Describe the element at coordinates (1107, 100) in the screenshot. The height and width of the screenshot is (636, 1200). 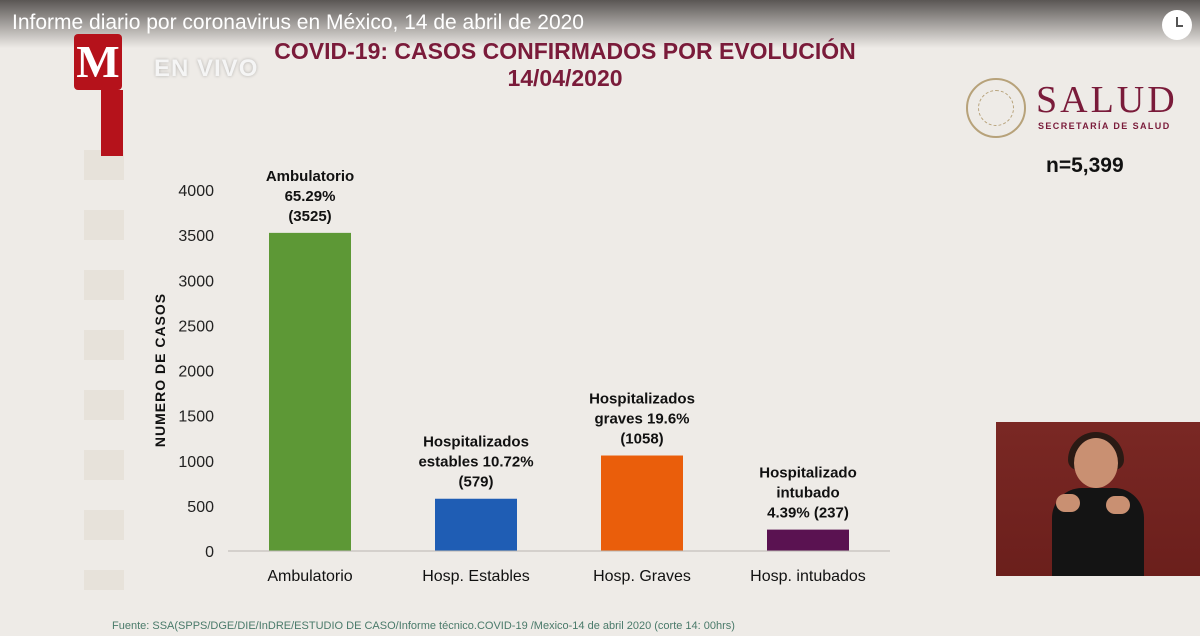
I see `salud-logo: SALUD` at that location.